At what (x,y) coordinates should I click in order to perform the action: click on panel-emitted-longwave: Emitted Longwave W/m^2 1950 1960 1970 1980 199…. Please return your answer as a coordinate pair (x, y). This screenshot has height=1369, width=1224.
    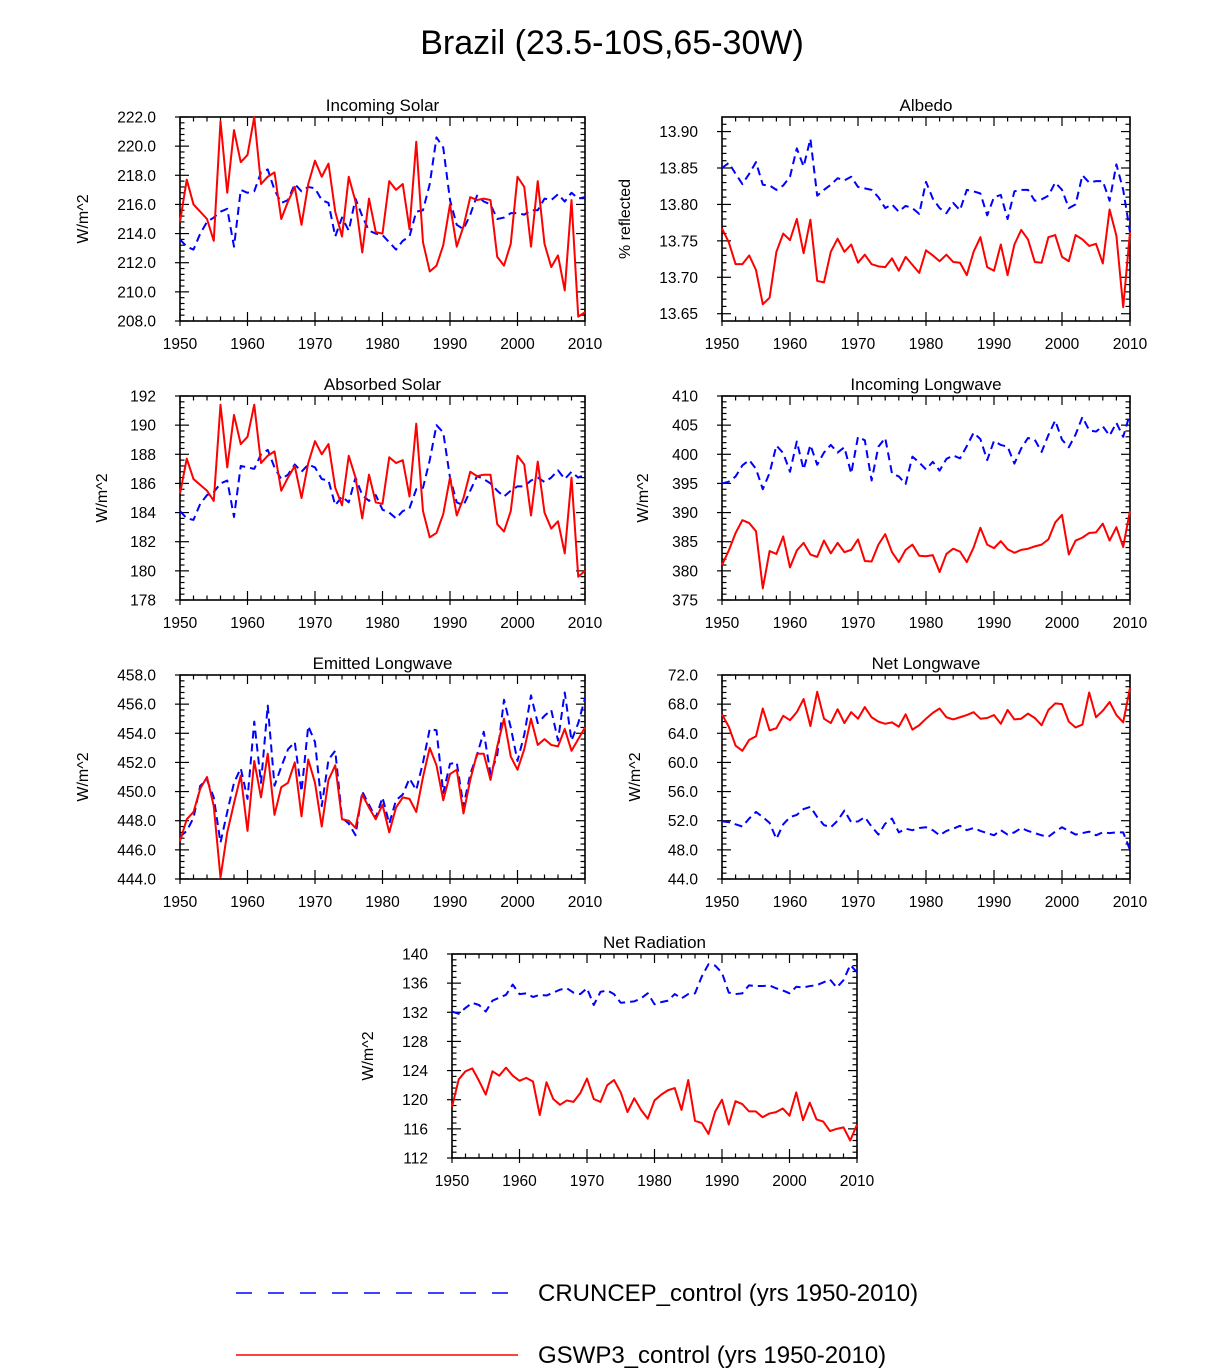
    Looking at the image, I should click on (339, 782).